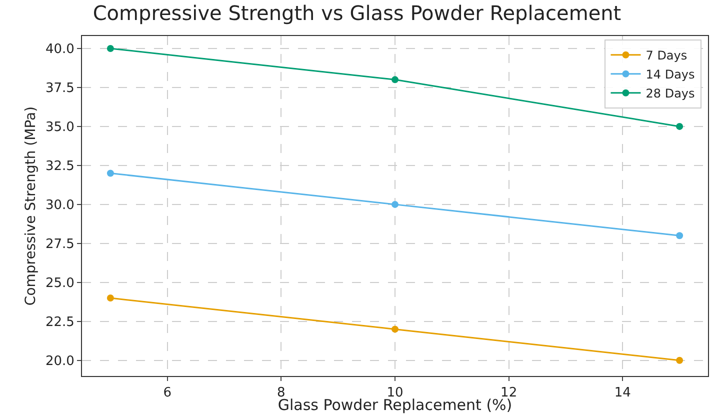 This screenshot has width=714, height=414. I want to click on y-axis-title: Compressive Strength (MPa), so click(31, 206).